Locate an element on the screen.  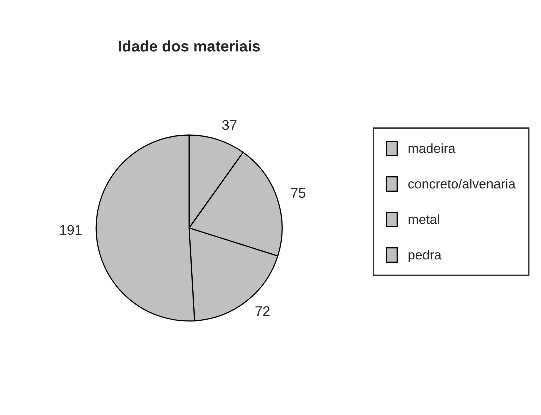
data-label: 37 is located at coordinates (229, 125).